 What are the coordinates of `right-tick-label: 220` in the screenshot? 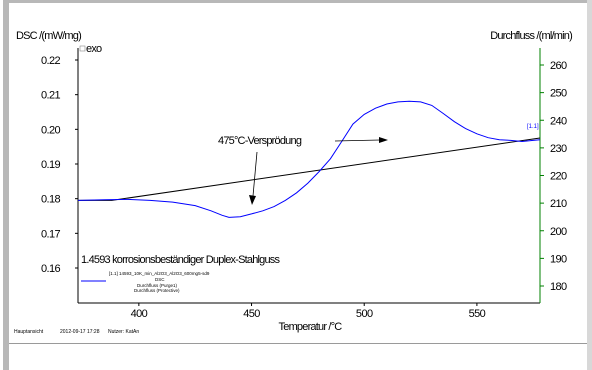 It's located at (558, 177).